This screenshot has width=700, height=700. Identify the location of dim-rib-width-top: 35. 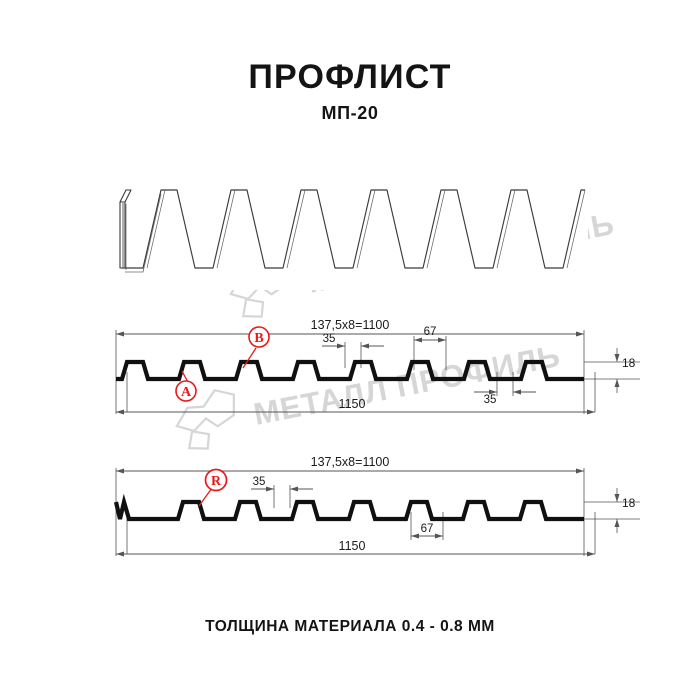
(353, 350).